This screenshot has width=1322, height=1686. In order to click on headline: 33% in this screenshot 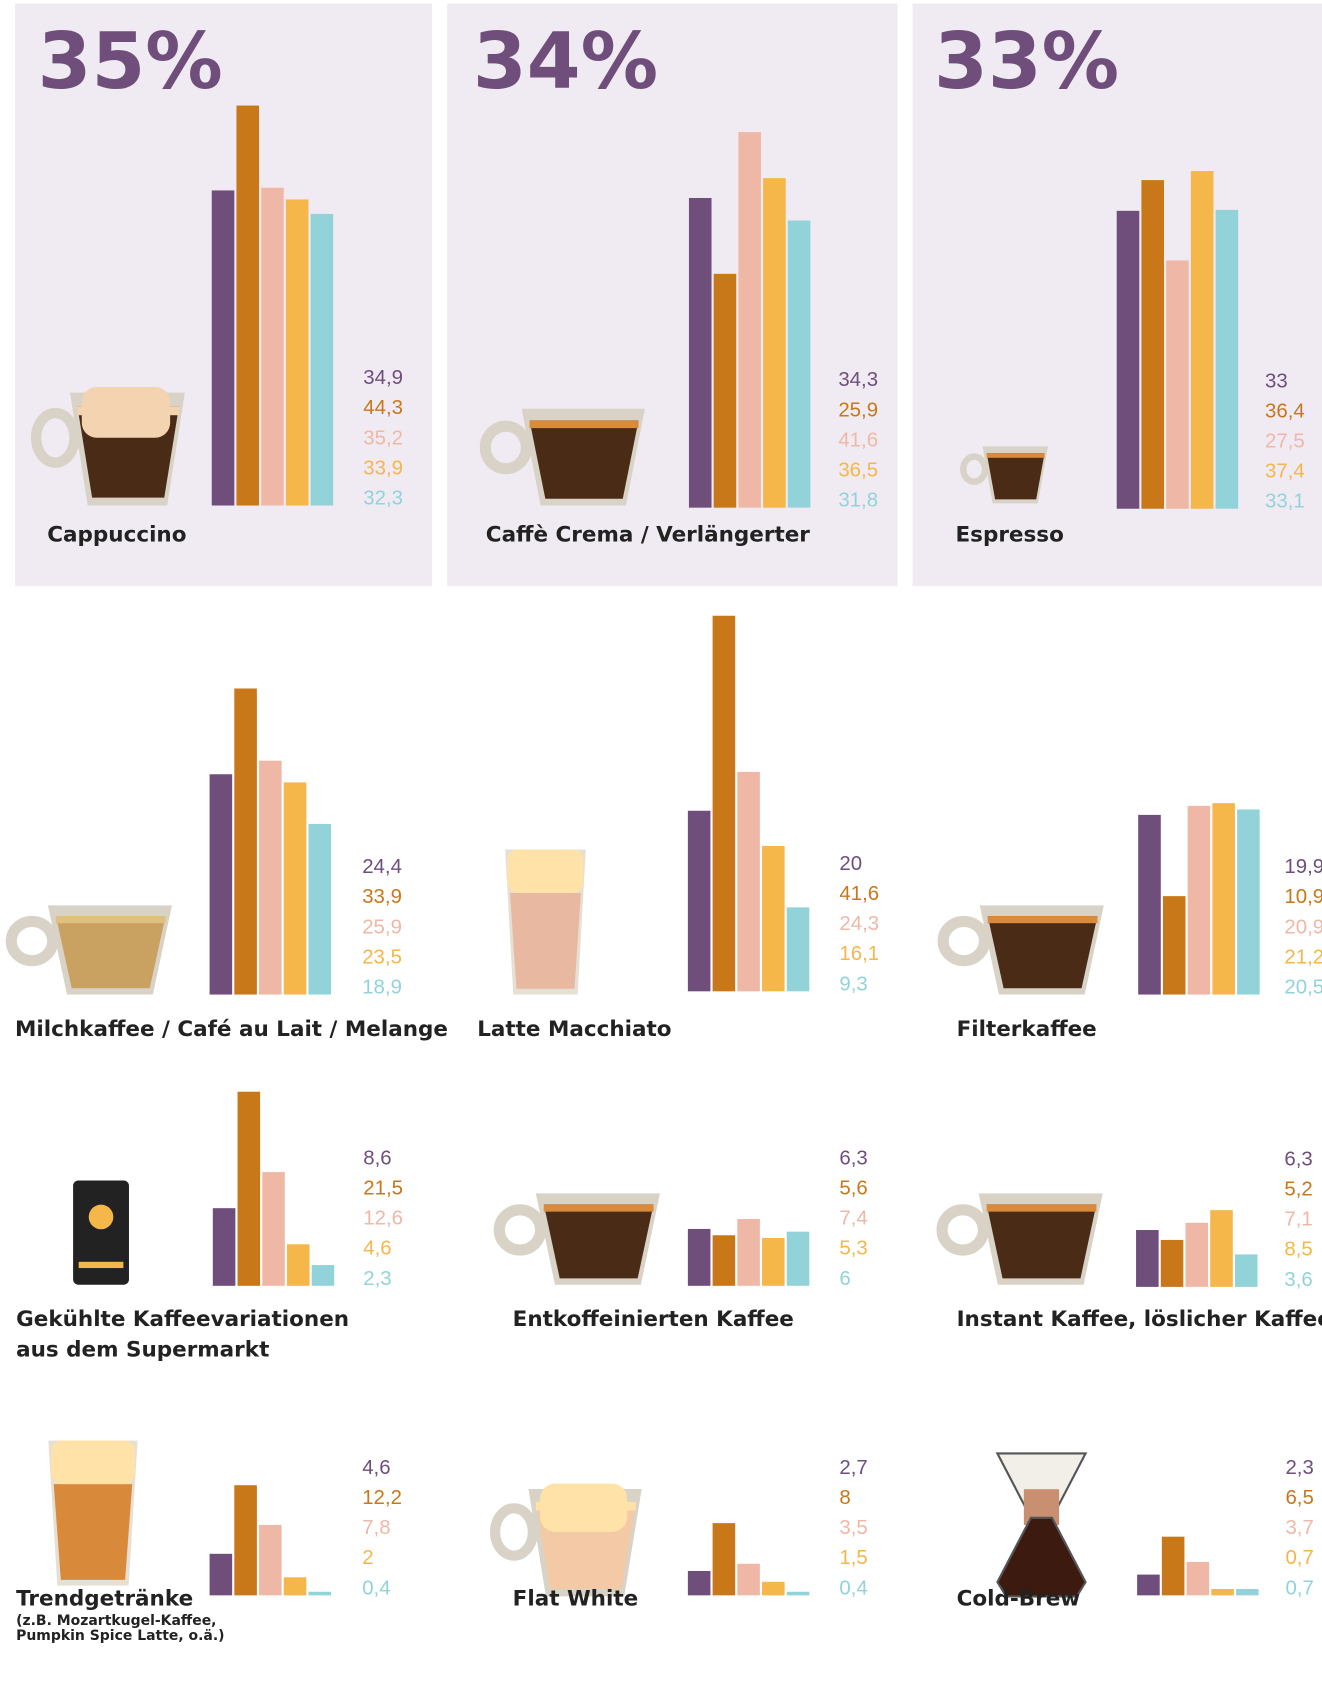, I will do `click(1026, 62)`.